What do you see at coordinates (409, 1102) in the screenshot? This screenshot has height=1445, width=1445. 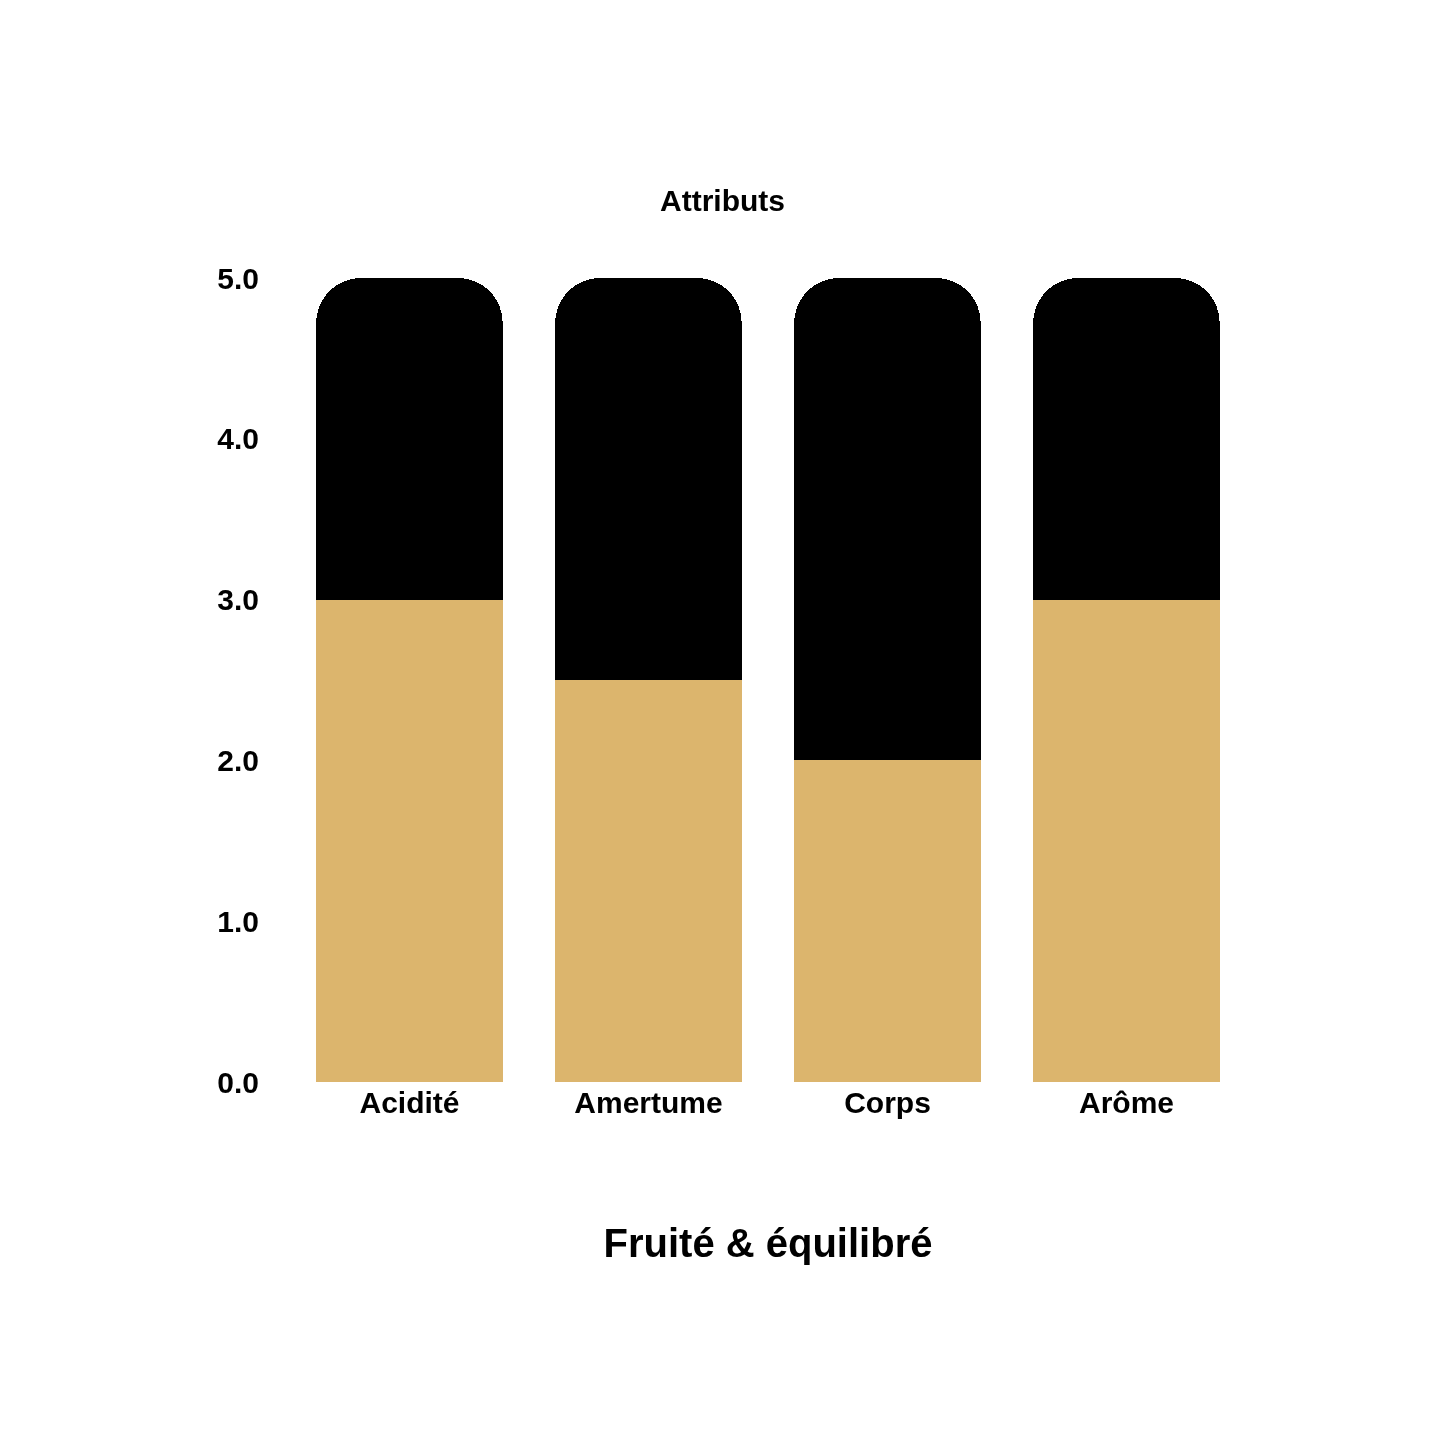 I see `x-tick-label: Acidité` at bounding box center [409, 1102].